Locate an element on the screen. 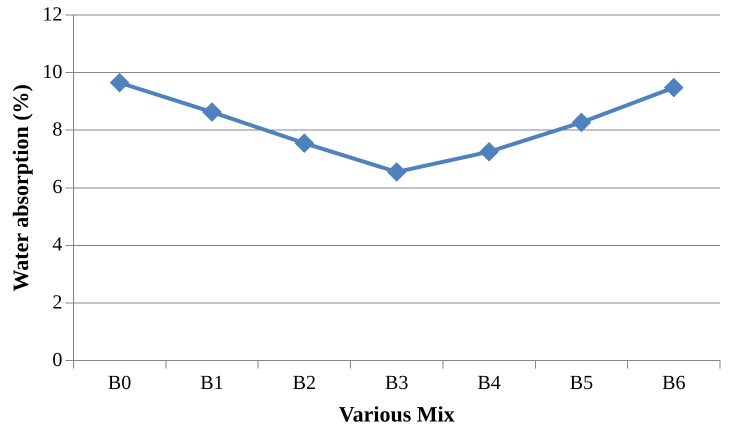 The image size is (740, 438). y-tick-label: 2 is located at coordinates (57, 302).